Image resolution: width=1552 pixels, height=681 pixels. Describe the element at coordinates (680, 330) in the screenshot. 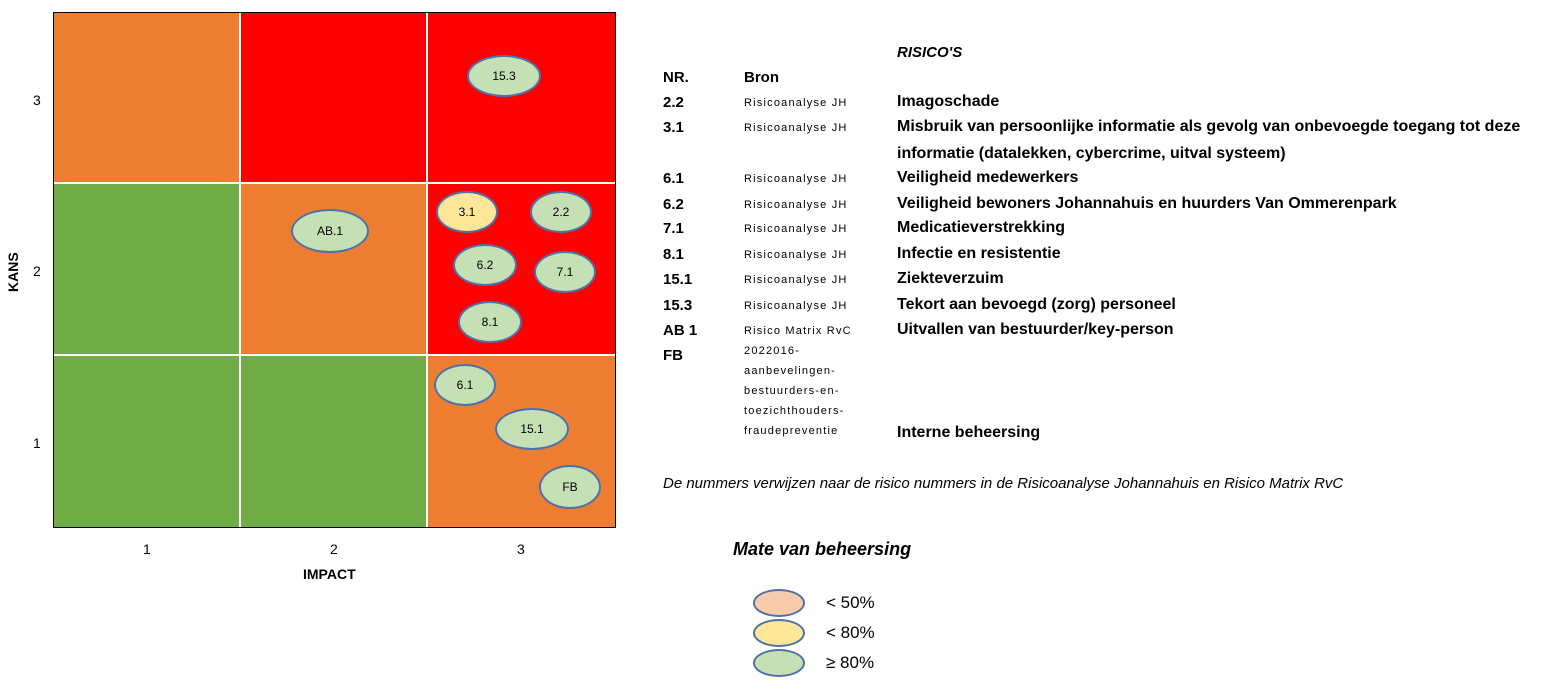

I see `risk-nr: AB 1` at that location.